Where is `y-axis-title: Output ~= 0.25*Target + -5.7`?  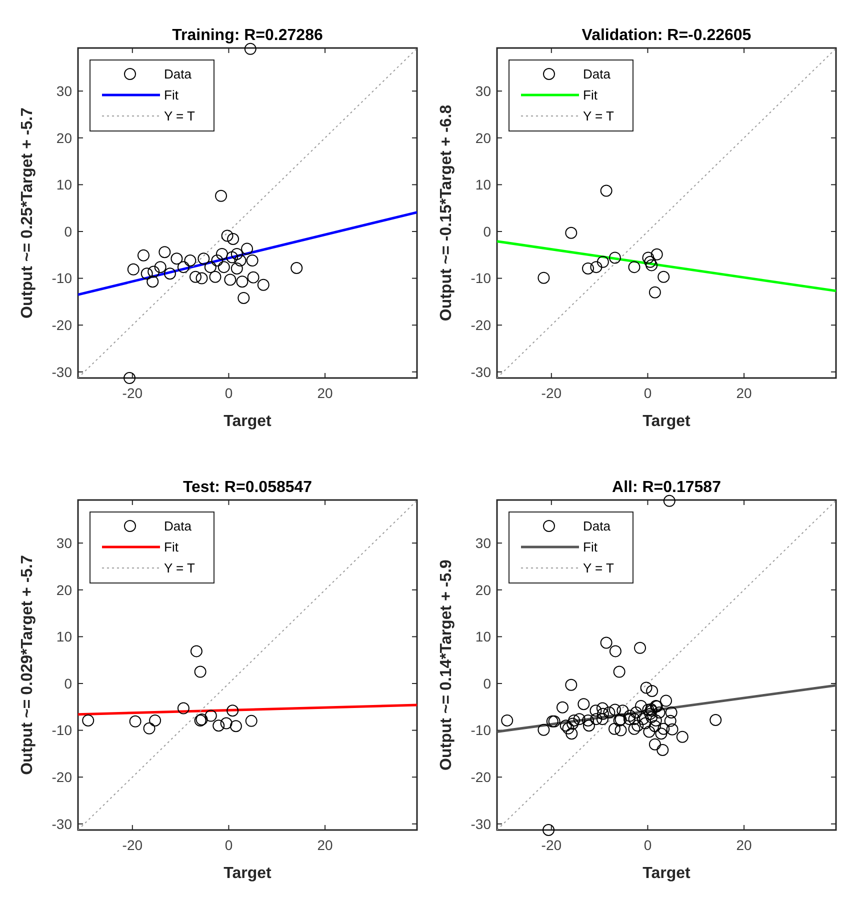
y-axis-title: Output ~= 0.25*Target + -5.7 is located at coordinates (27, 212).